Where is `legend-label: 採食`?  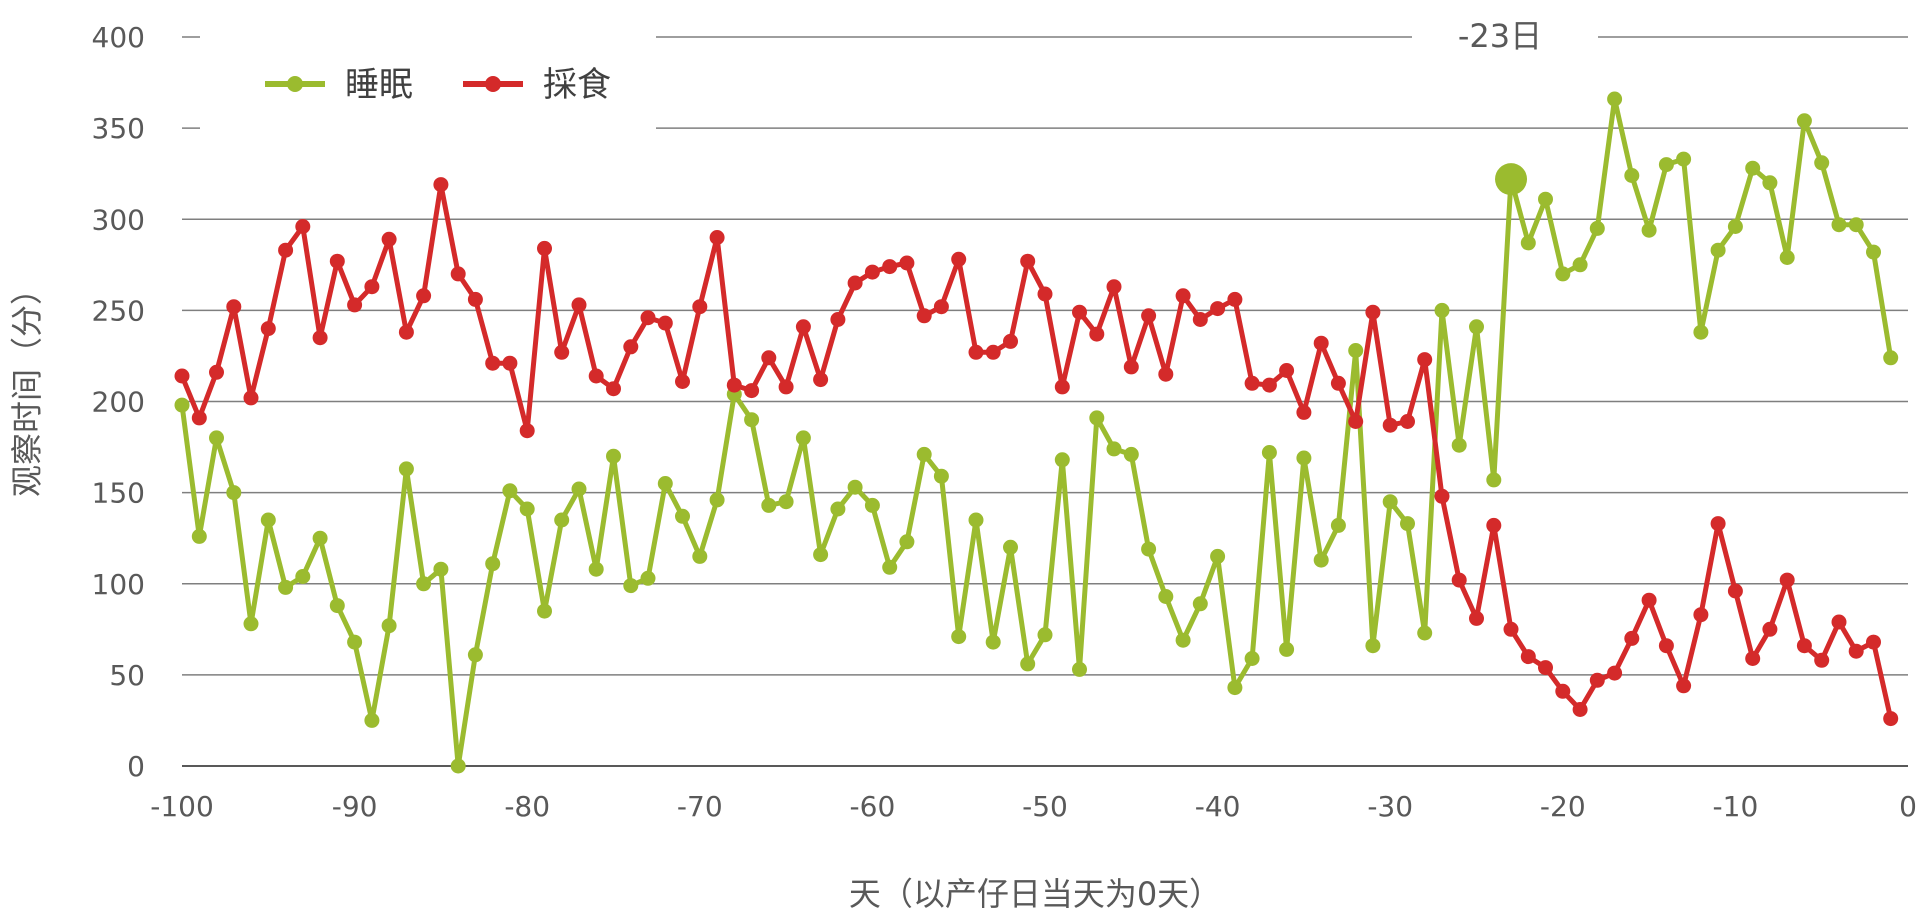
legend-label: 採食 is located at coordinates (577, 85).